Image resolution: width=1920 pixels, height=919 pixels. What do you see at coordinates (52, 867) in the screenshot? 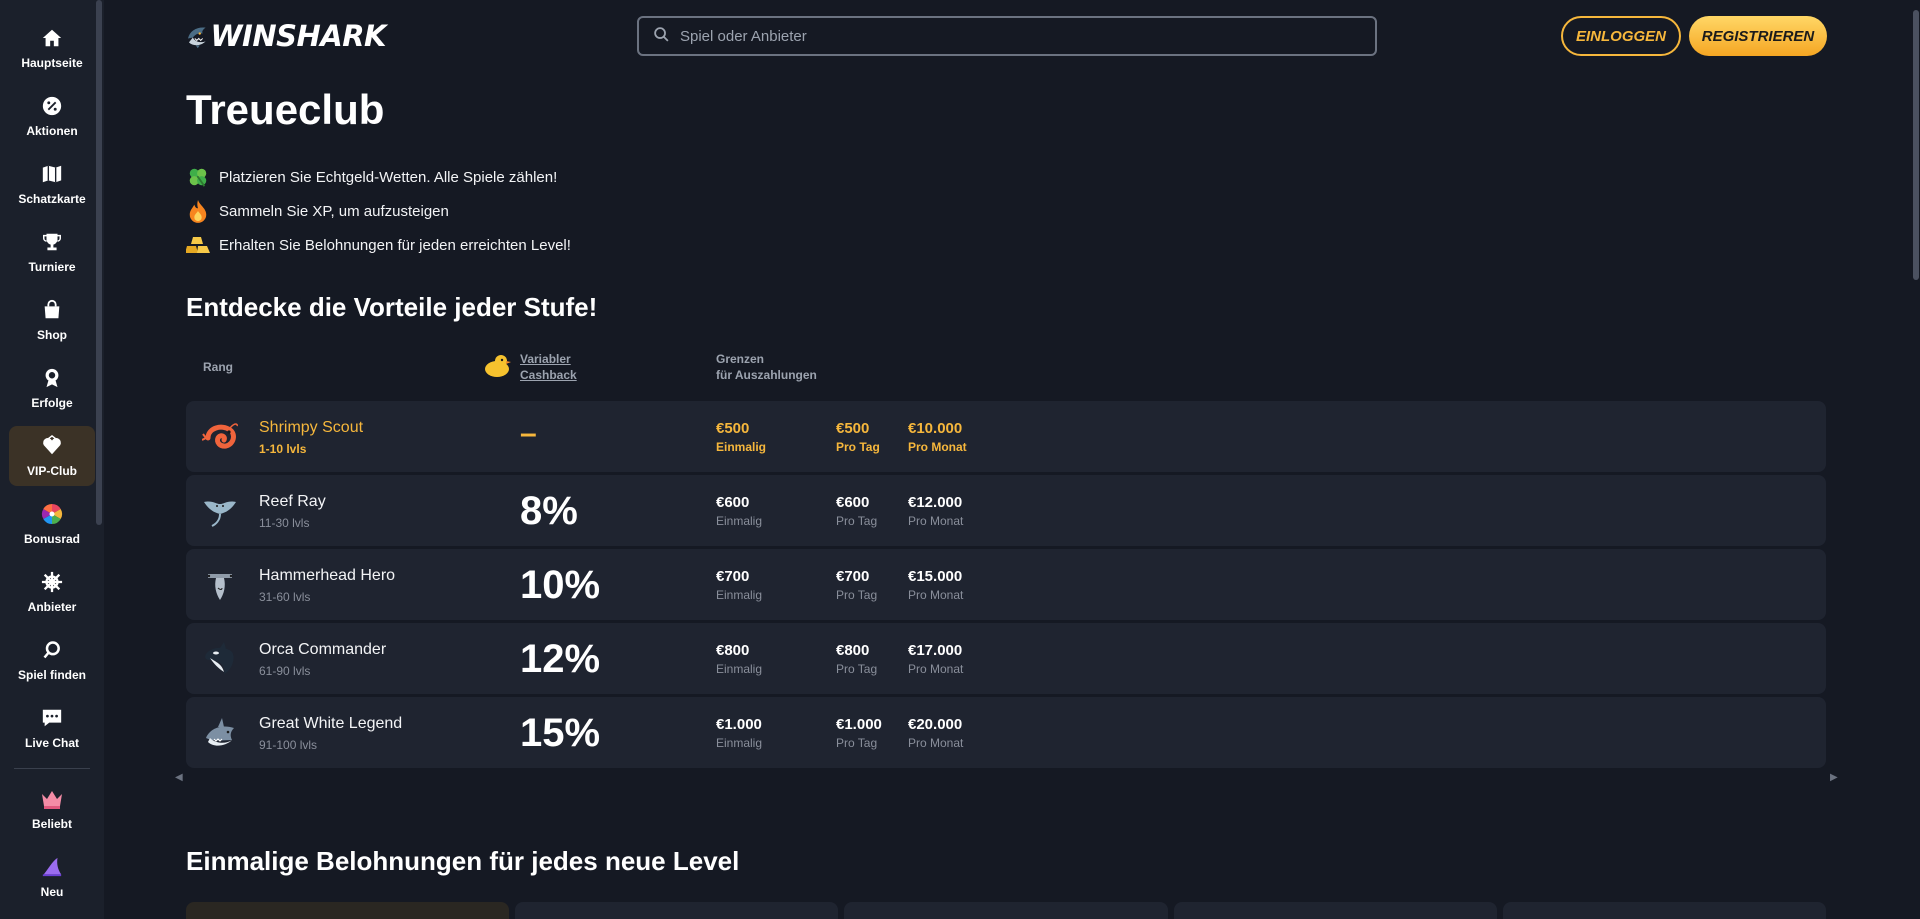
I see `fin-icon` at bounding box center [52, 867].